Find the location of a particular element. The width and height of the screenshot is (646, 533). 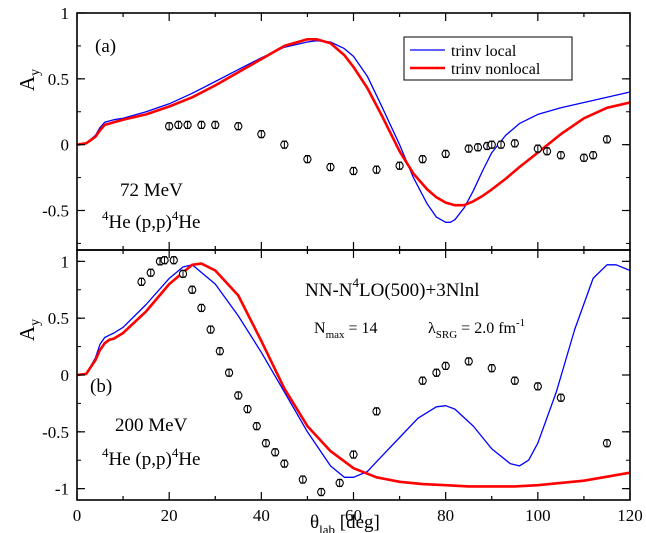

xtick-label: 40 is located at coordinates (261, 515).